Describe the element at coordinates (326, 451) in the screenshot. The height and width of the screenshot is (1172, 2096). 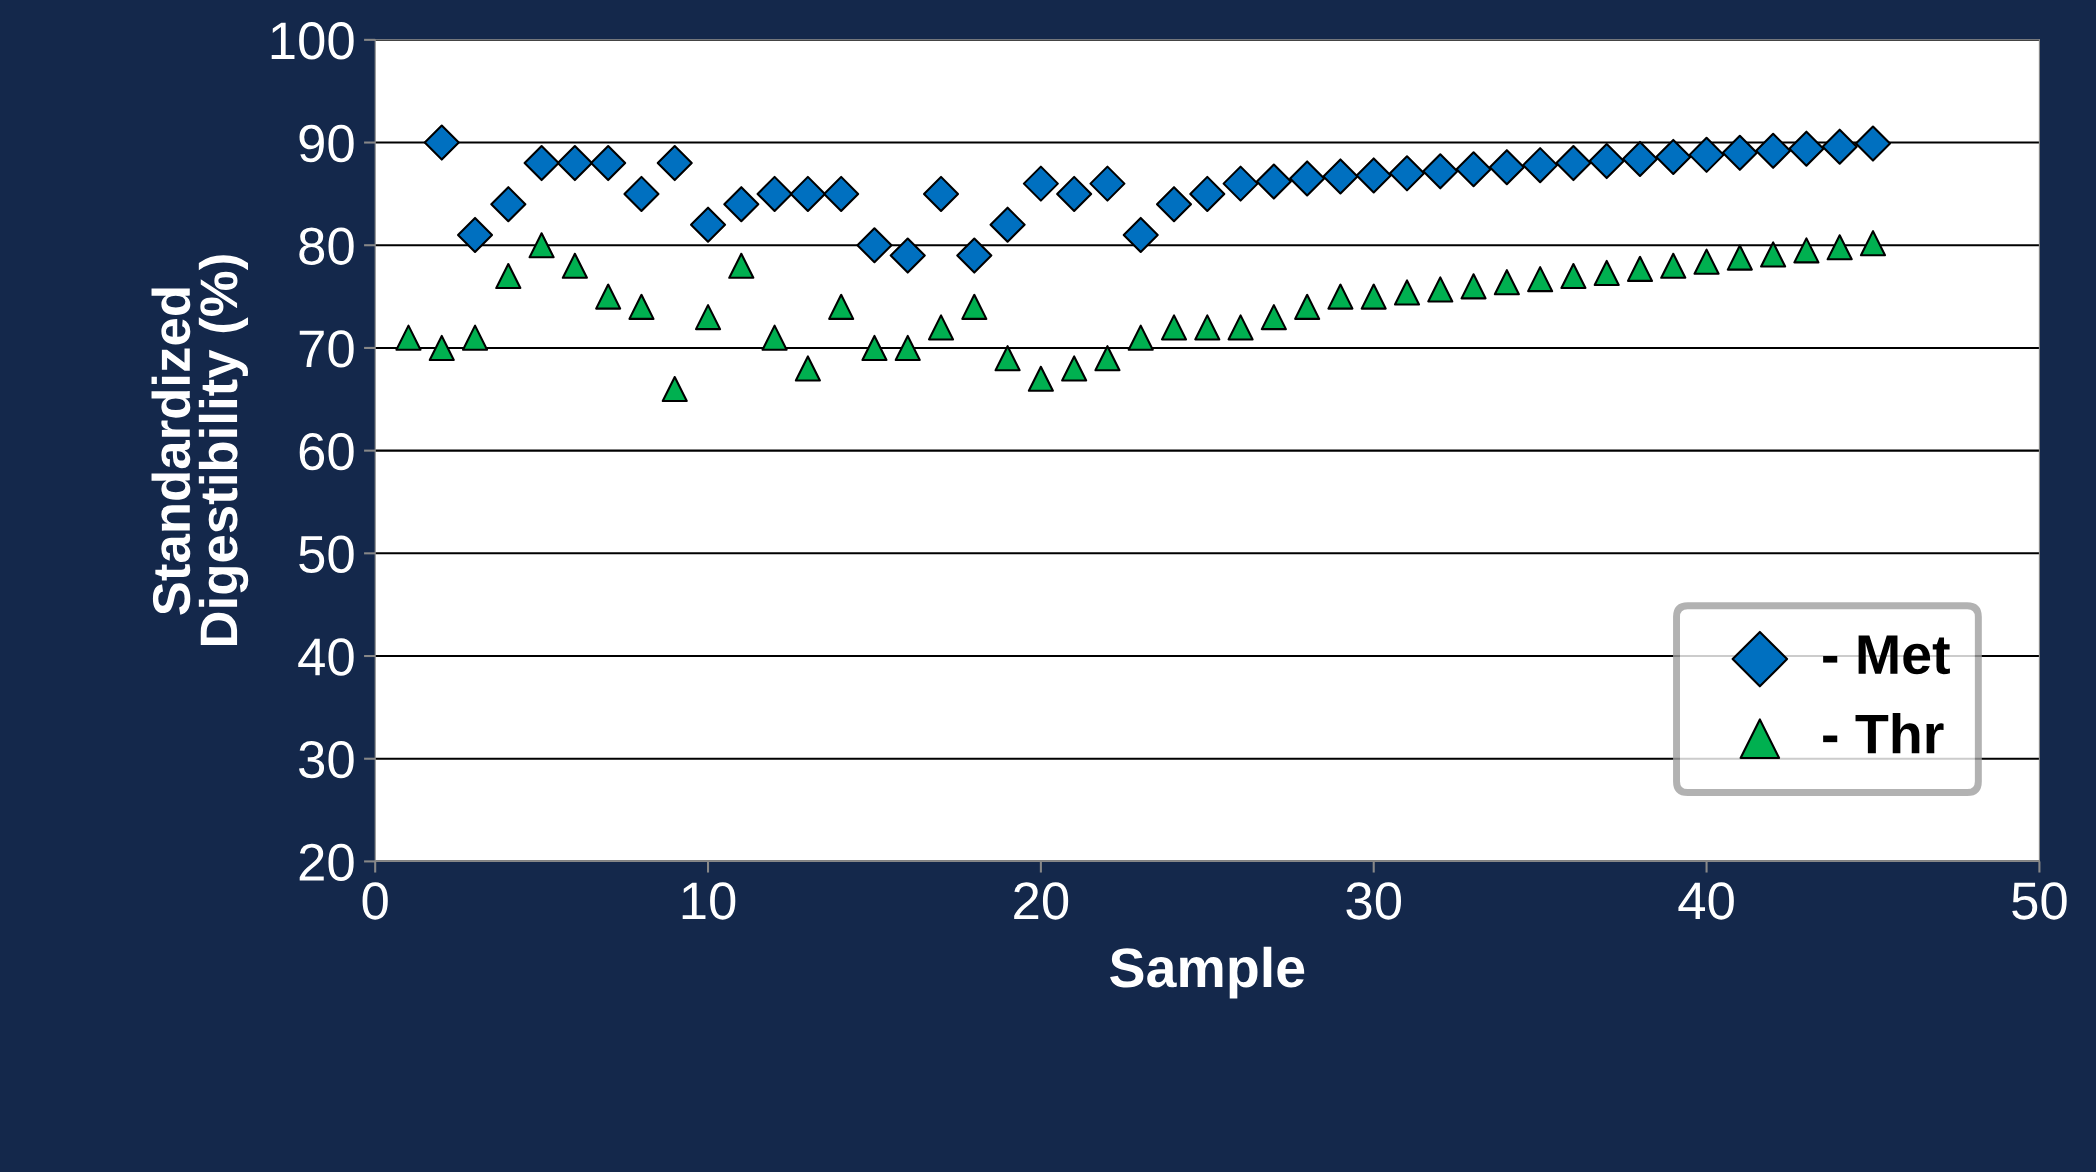
I see `y-tick-label: 60` at that location.